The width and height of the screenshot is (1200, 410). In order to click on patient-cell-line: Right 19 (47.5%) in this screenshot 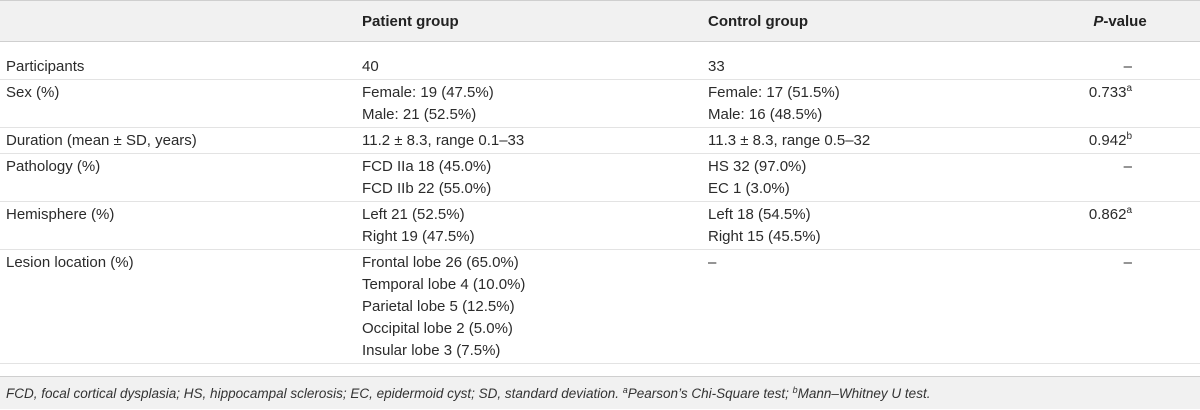, I will do `click(418, 236)`.